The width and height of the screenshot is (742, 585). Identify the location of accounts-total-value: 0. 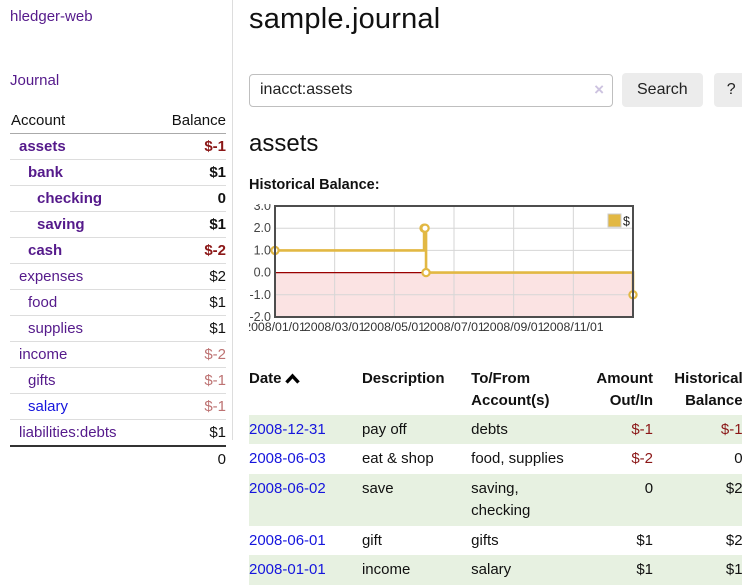
(189, 458).